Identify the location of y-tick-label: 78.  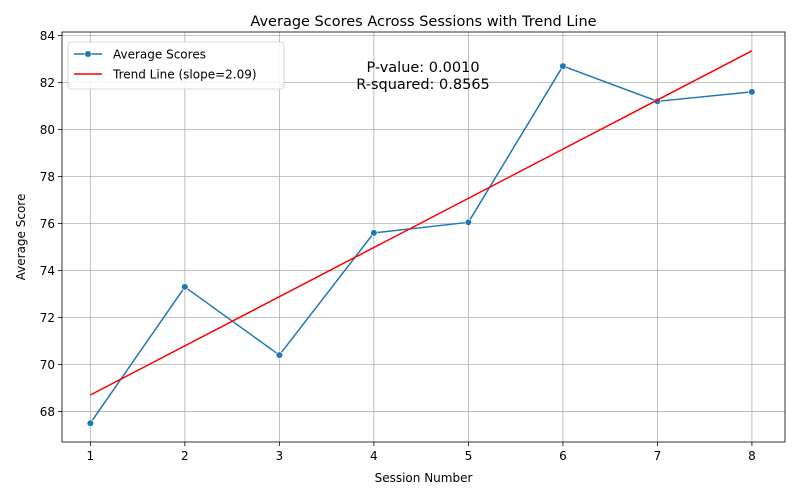
(47, 177).